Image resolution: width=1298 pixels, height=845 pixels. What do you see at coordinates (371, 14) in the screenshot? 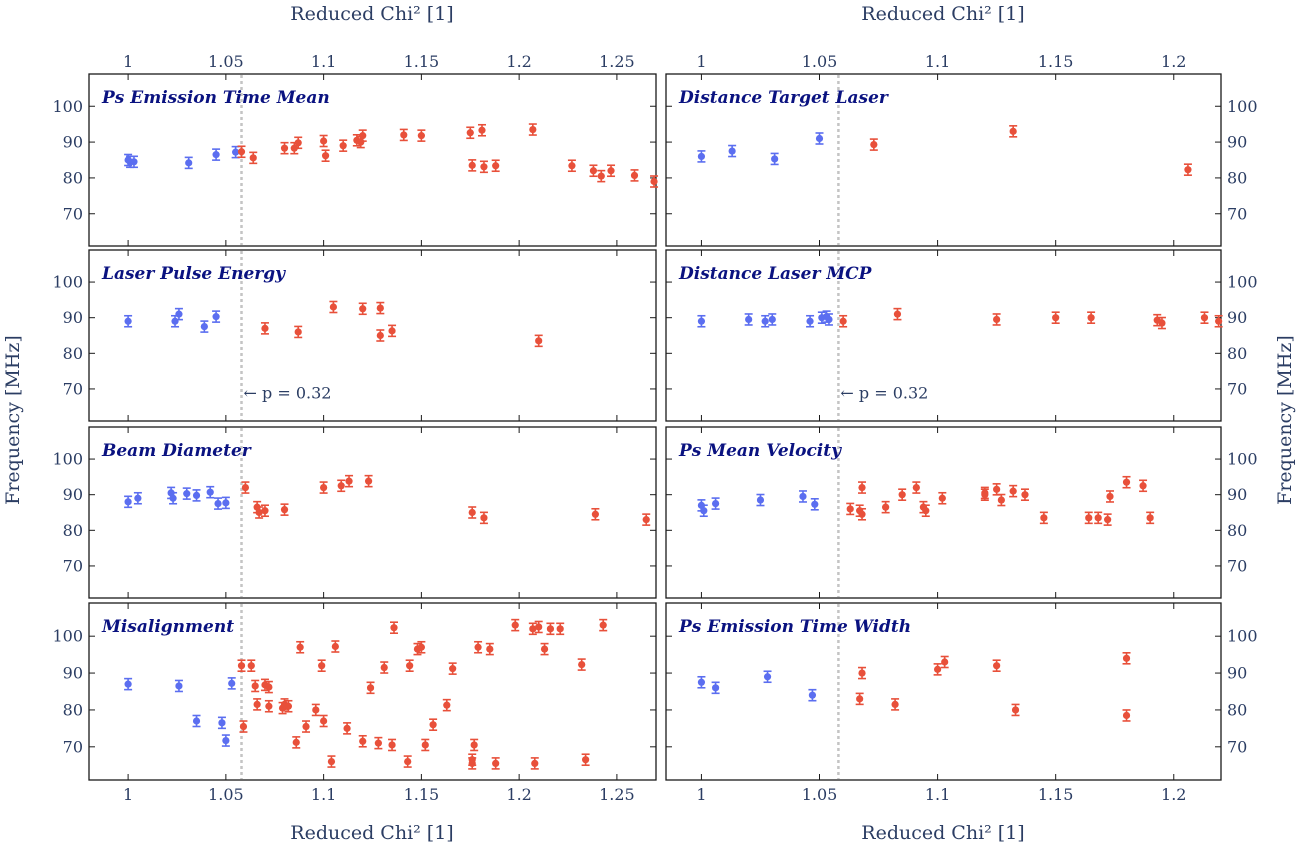
I see `top-left-x-axis-label: Reduced Chi² [1]` at bounding box center [371, 14].